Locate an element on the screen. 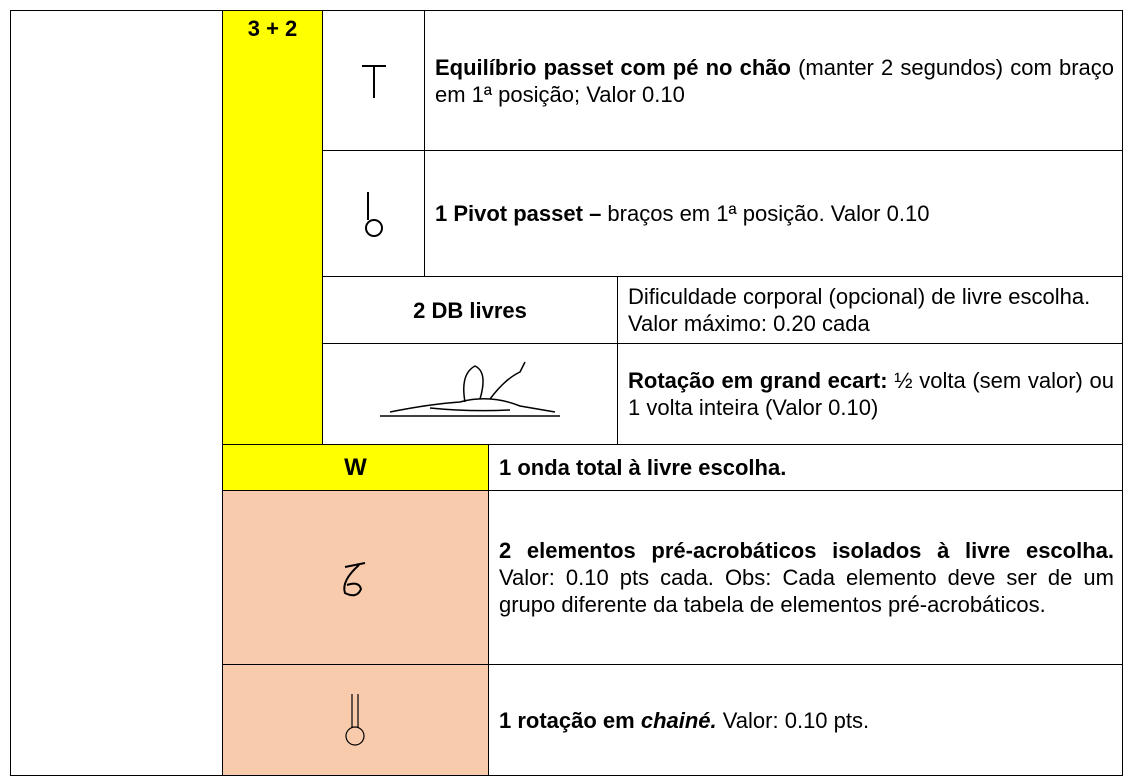 The width and height of the screenshot is (1135, 784). text: braços em 1ª posição. Valor 0.10 is located at coordinates (765, 213).